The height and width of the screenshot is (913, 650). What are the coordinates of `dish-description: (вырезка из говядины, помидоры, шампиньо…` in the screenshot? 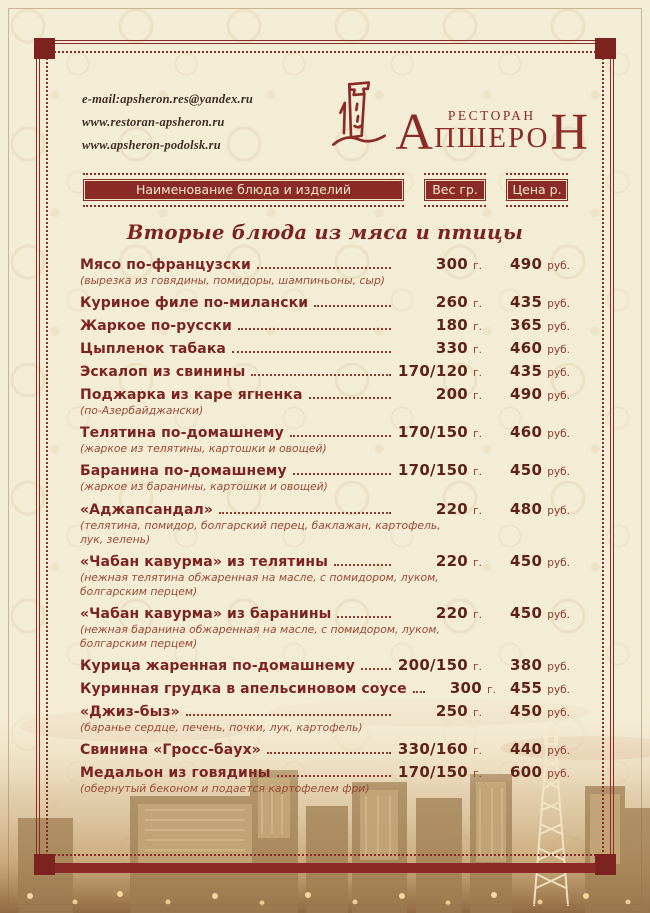 It's located at (233, 281).